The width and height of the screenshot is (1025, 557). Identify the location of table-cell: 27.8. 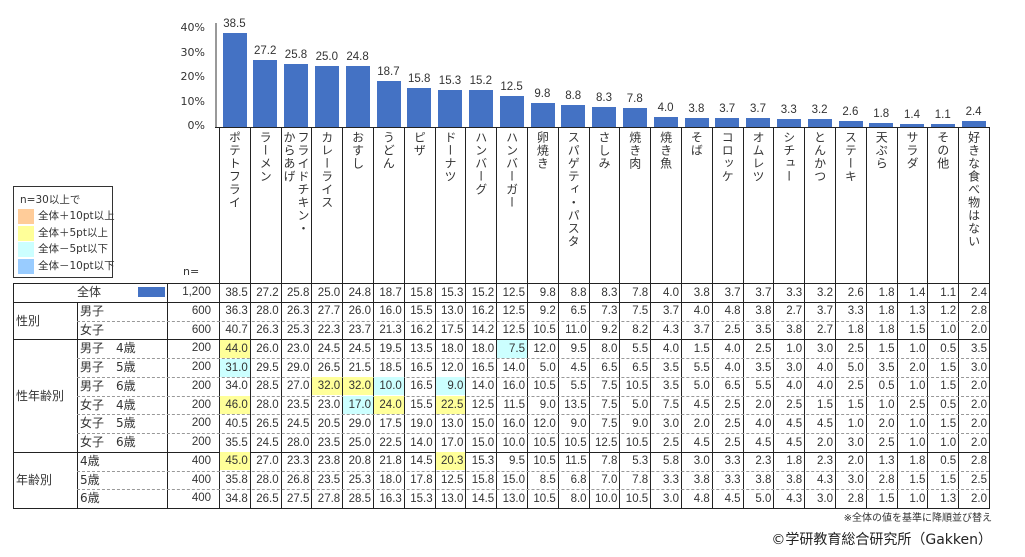
(329, 498).